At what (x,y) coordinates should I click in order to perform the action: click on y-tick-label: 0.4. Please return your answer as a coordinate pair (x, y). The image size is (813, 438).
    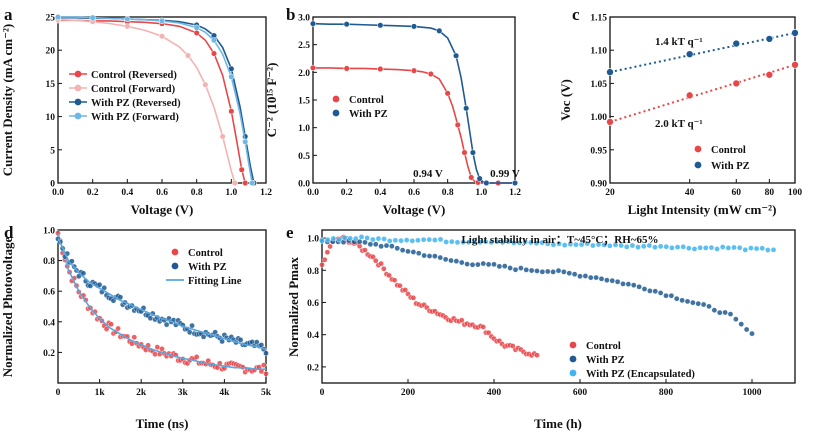
    Looking at the image, I should click on (313, 336).